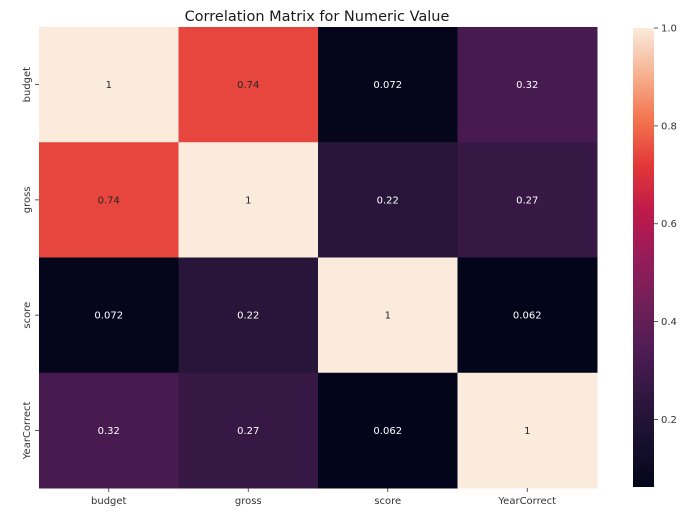  Describe the element at coordinates (669, 126) in the screenshot. I see `colorbar-tick-label: 0.8` at that location.